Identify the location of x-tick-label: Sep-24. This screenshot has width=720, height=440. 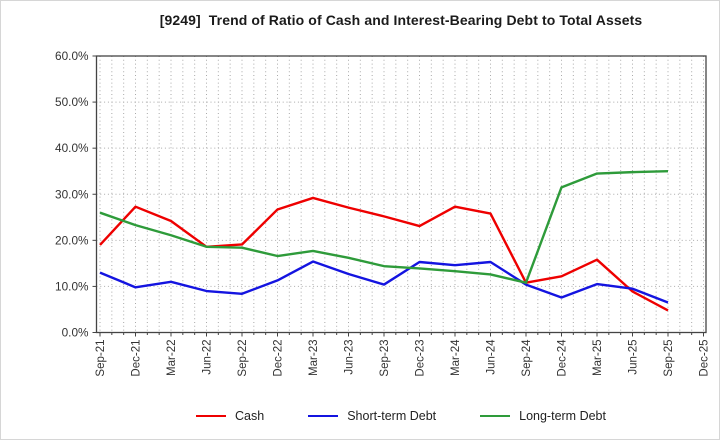
(527, 358).